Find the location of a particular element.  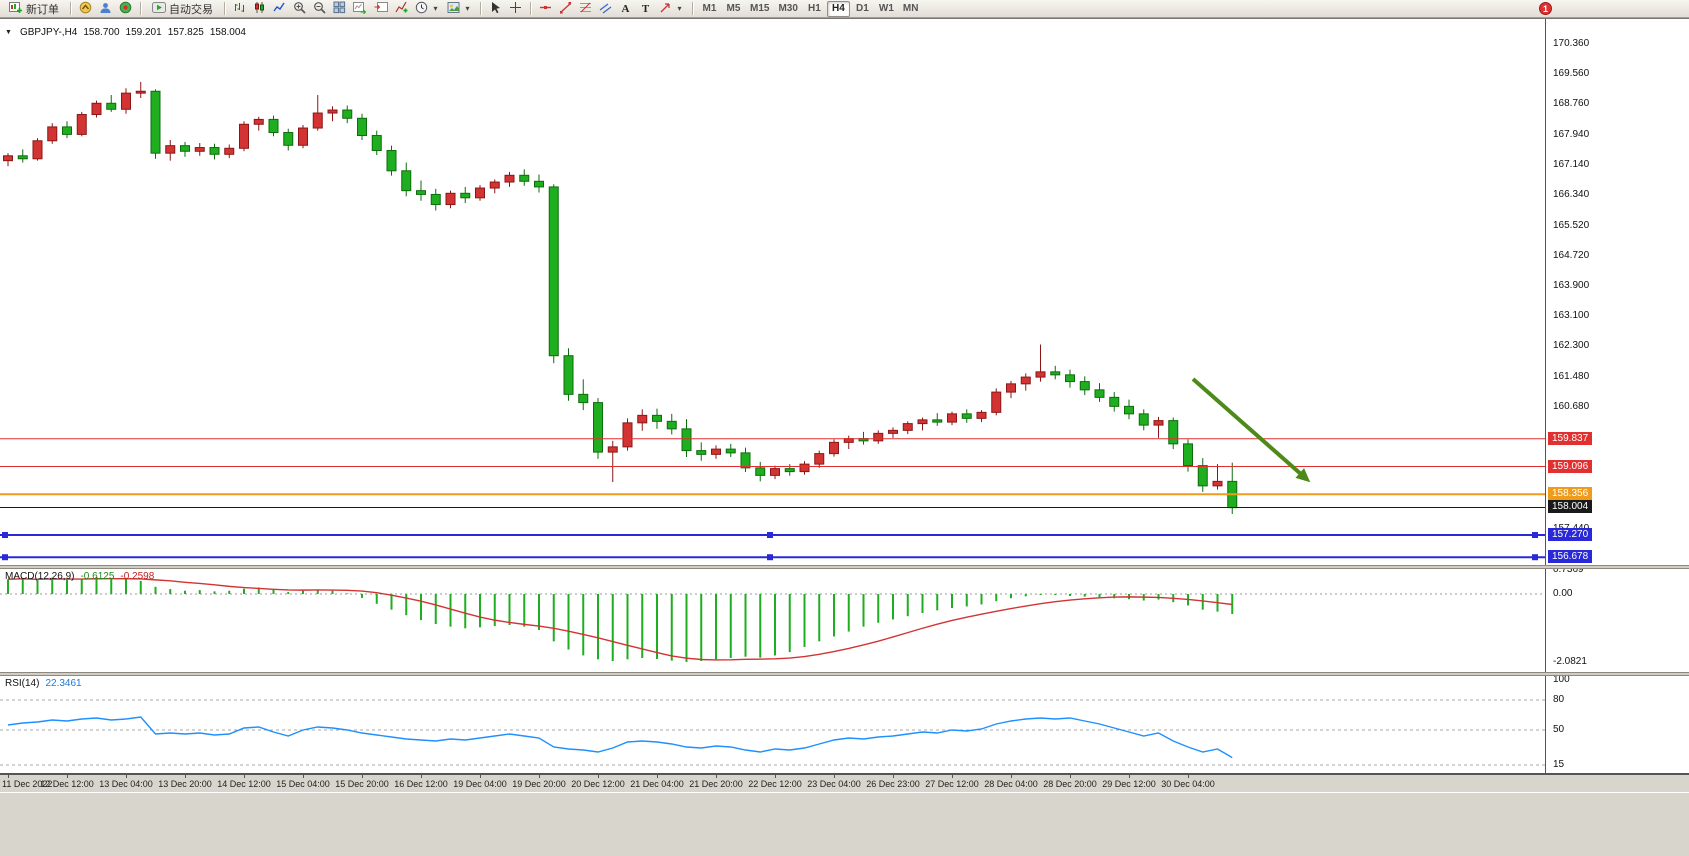

alerts-button is located at coordinates (125, 9).